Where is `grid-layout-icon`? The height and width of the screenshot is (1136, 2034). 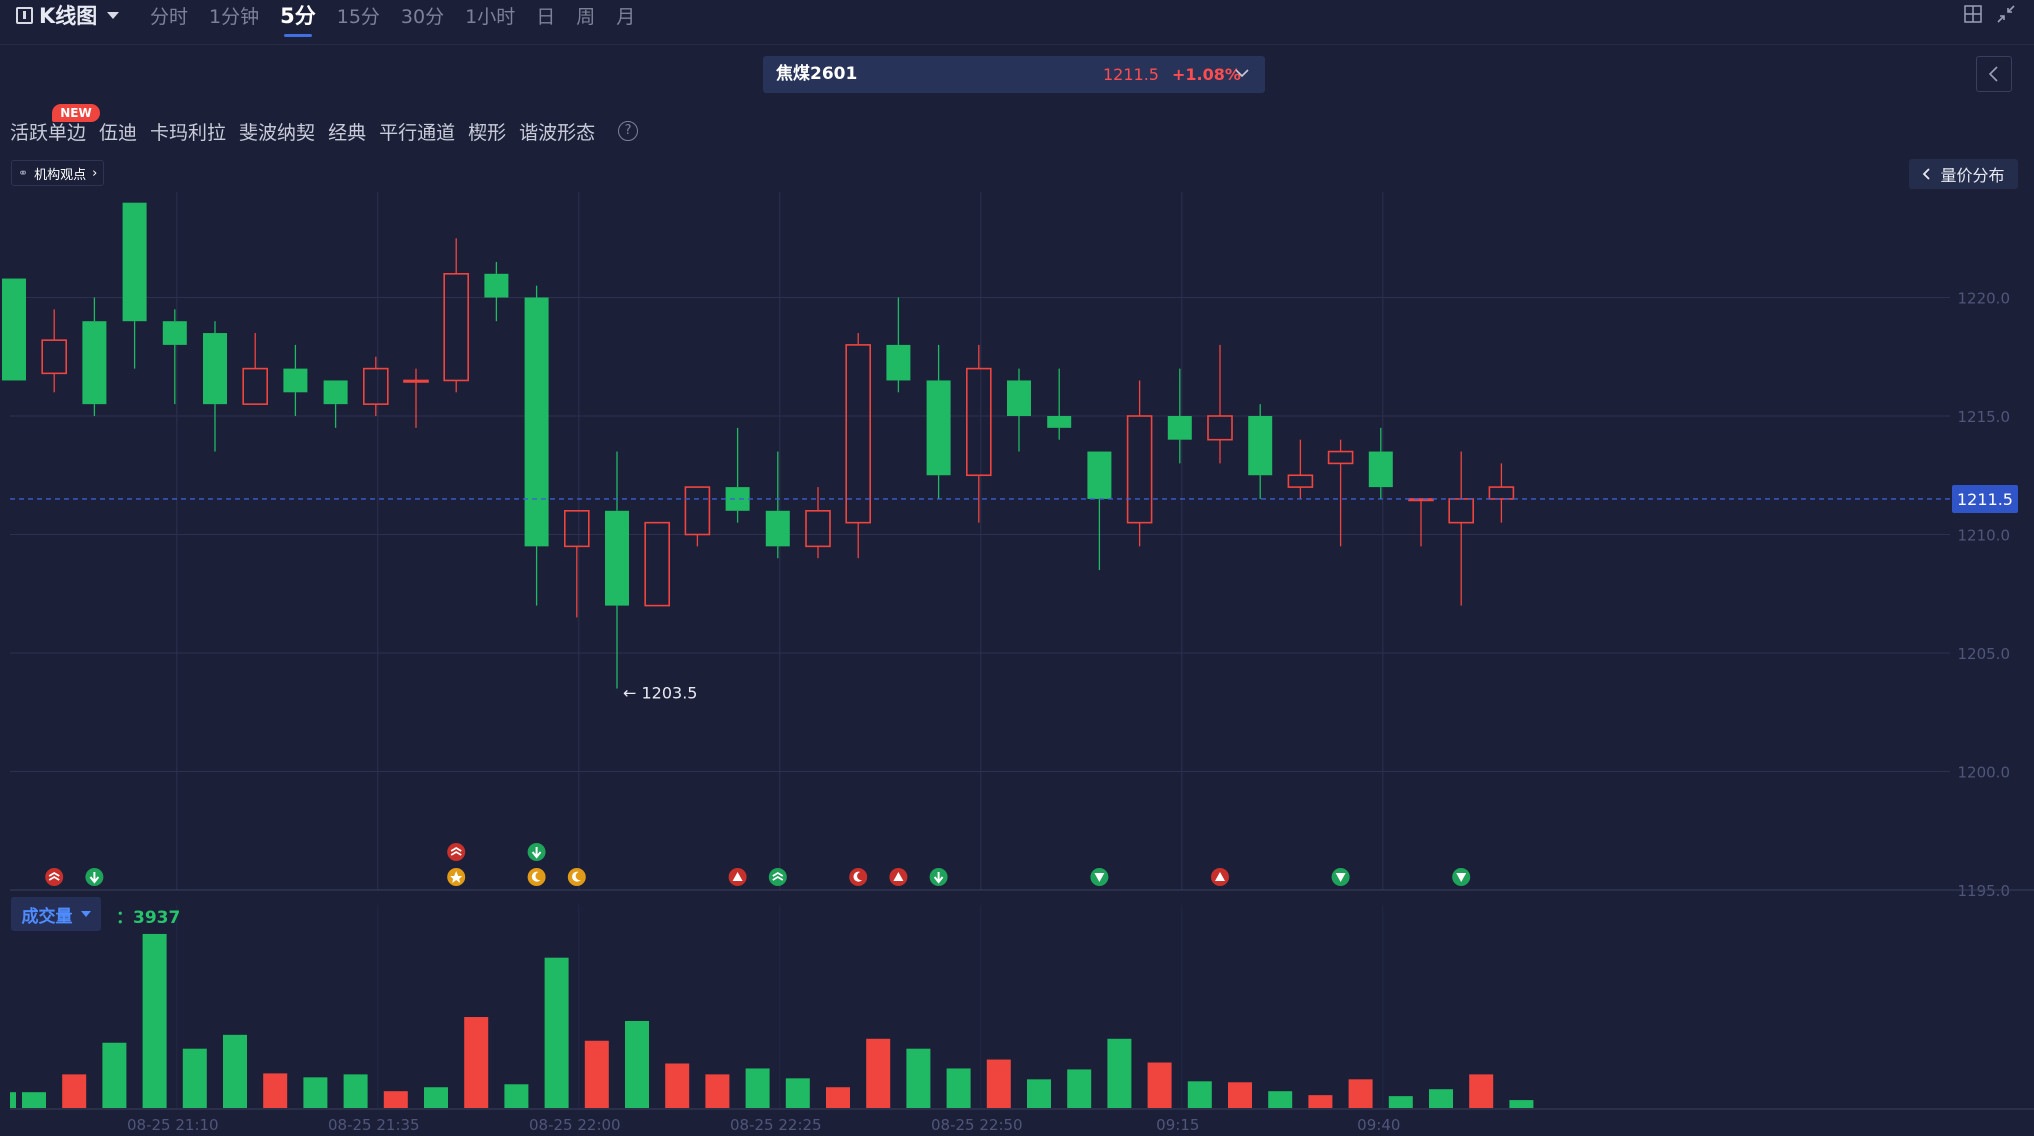
grid-layout-icon is located at coordinates (1973, 14).